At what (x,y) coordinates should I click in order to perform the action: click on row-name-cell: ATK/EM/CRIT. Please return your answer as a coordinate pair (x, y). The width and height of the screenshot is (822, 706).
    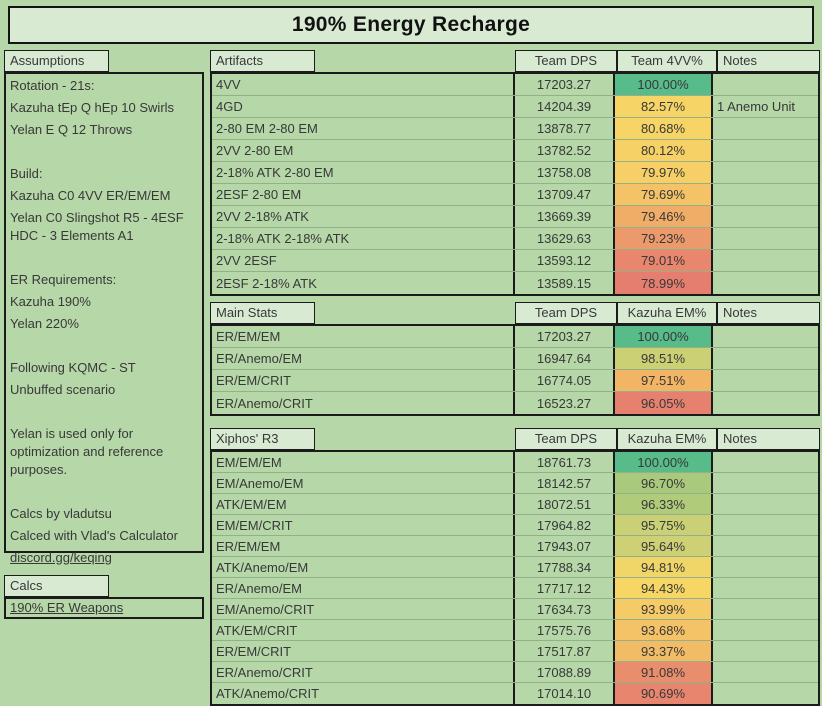
    Looking at the image, I should click on (363, 630).